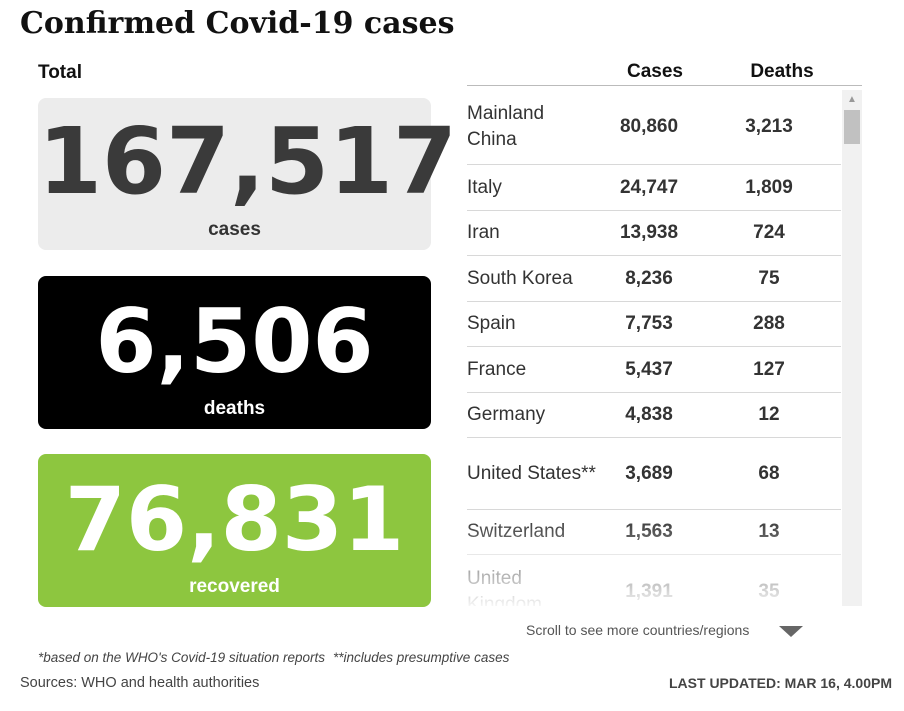 Image resolution: width=904 pixels, height=711 pixels. What do you see at coordinates (769, 278) in the screenshot?
I see `country-deaths: 75` at bounding box center [769, 278].